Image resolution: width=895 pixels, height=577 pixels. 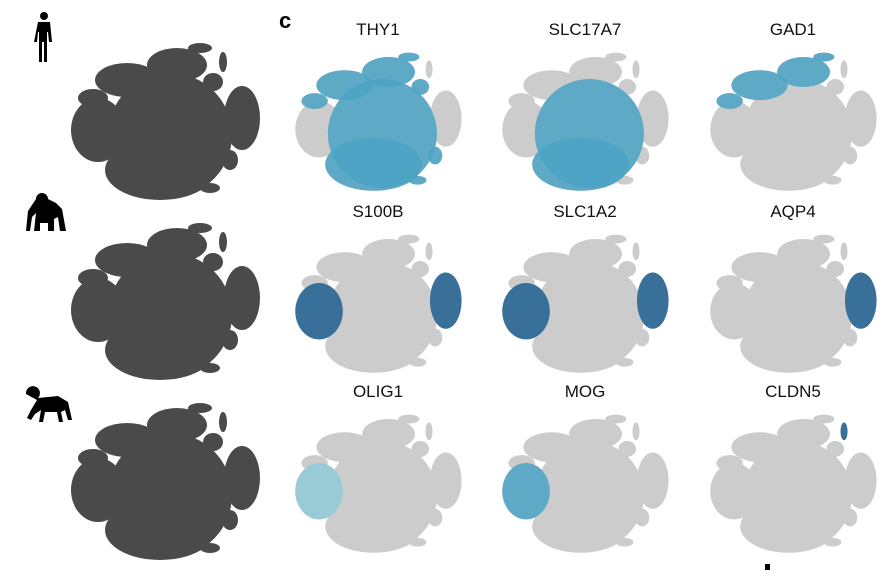 What do you see at coordinates (793, 29) in the screenshot?
I see `gene-label: GAD1` at bounding box center [793, 29].